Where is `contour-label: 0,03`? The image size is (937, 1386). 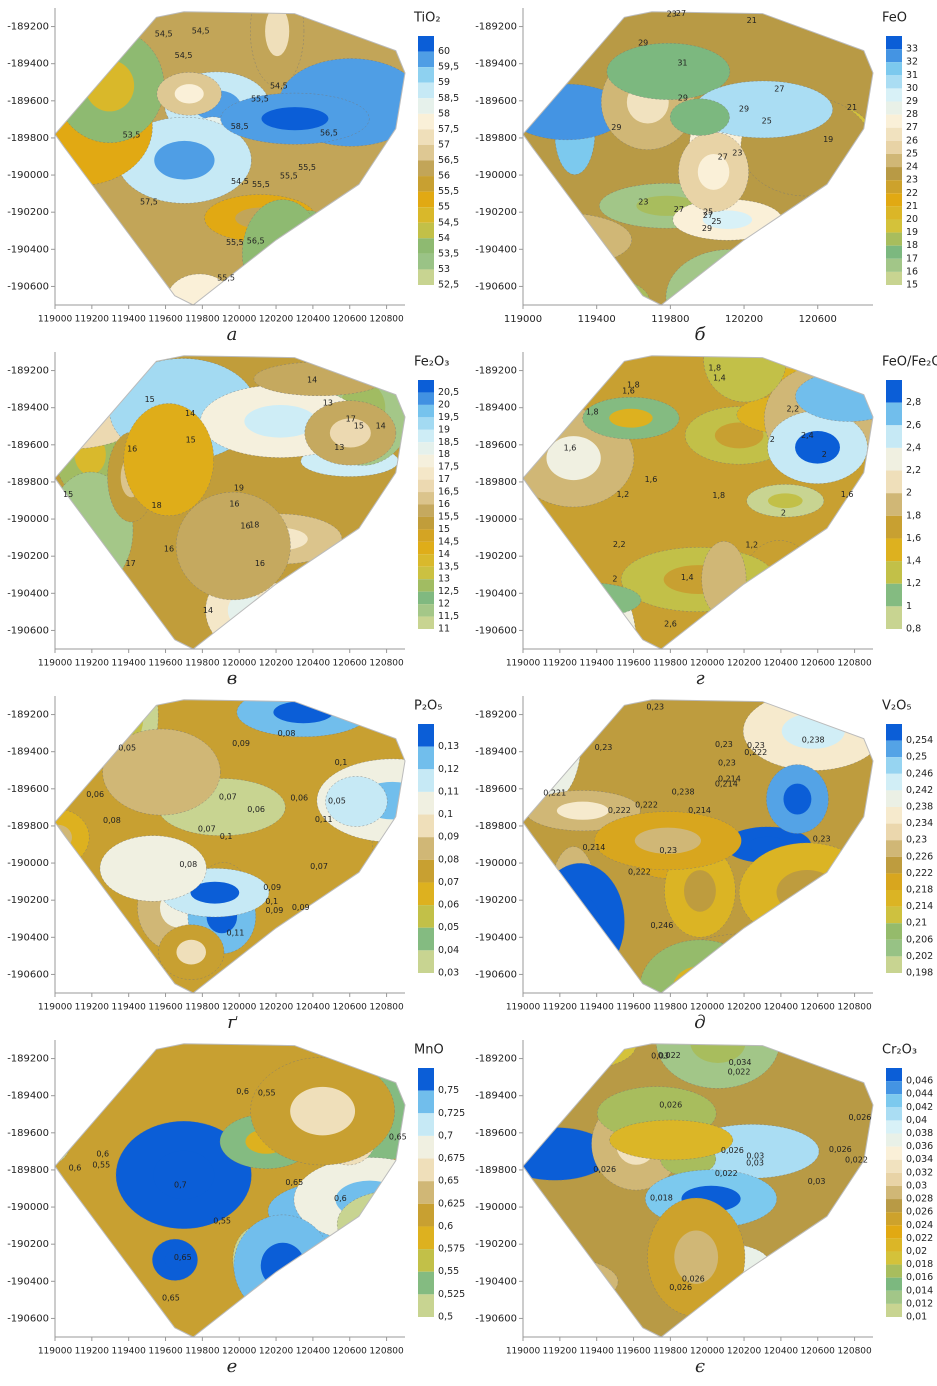 contour-label: 0,03 is located at coordinates (755, 1162).